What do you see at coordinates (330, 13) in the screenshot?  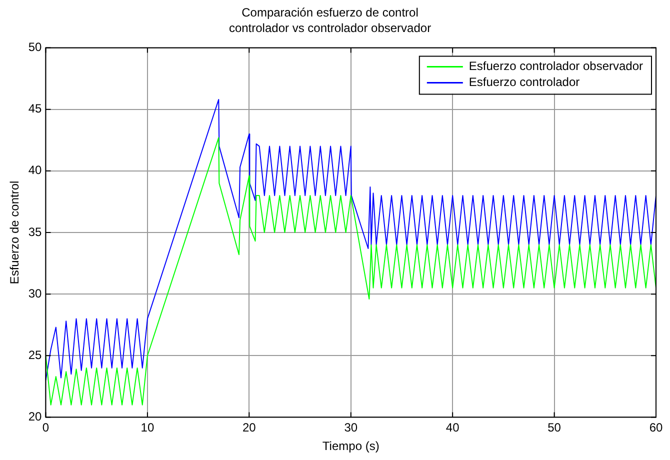 I see `chart-title: Comparación esfuerzo de control` at bounding box center [330, 13].